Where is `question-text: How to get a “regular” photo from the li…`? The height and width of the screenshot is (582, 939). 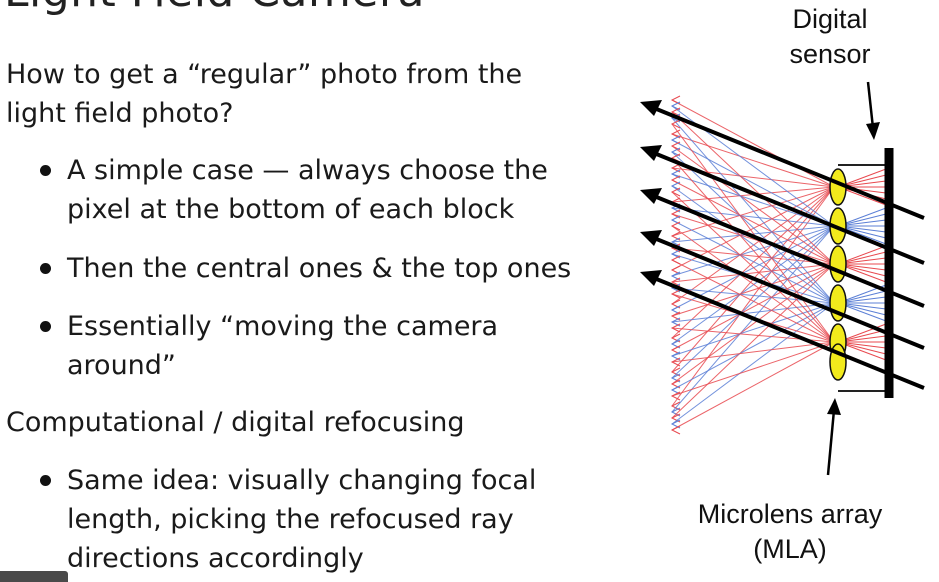
question-text: How to get a “regular” photo from the li… is located at coordinates (264, 94).